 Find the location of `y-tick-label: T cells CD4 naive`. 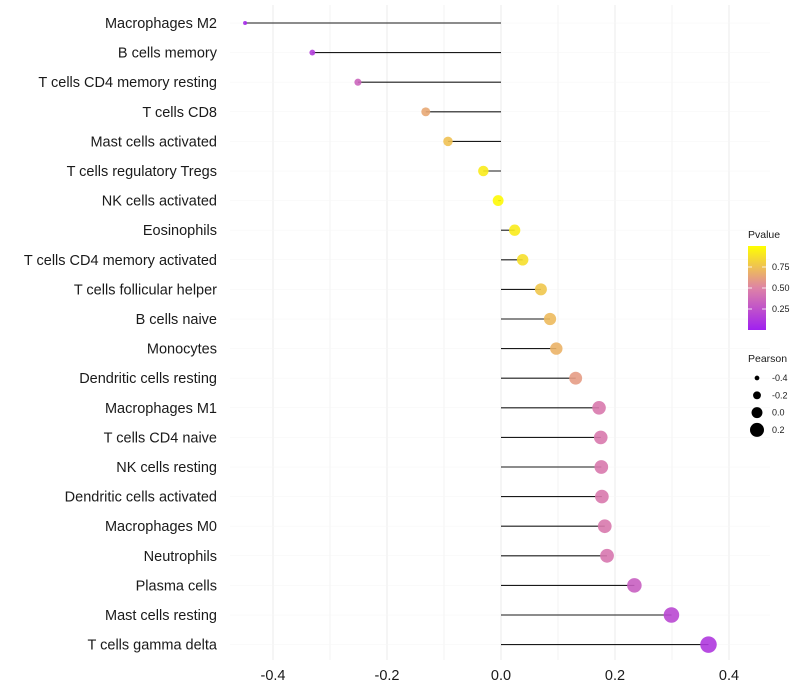

y-tick-label: T cells CD4 naive is located at coordinates (160, 438).